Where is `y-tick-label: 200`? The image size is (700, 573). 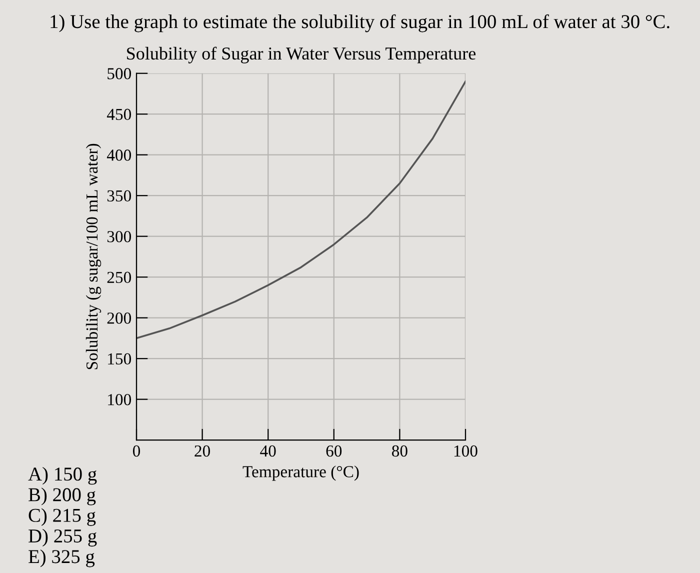
y-tick-label: 200 is located at coordinates (119, 318).